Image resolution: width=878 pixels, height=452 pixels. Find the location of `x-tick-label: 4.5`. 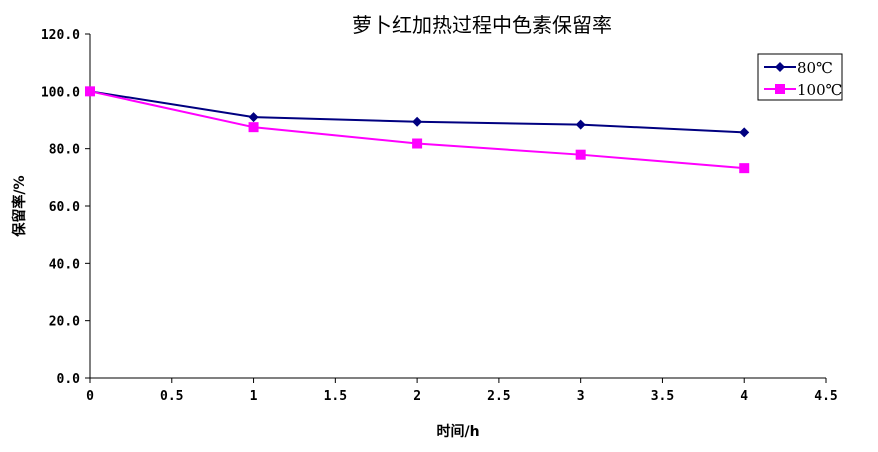

x-tick-label: 4.5 is located at coordinates (825, 396).